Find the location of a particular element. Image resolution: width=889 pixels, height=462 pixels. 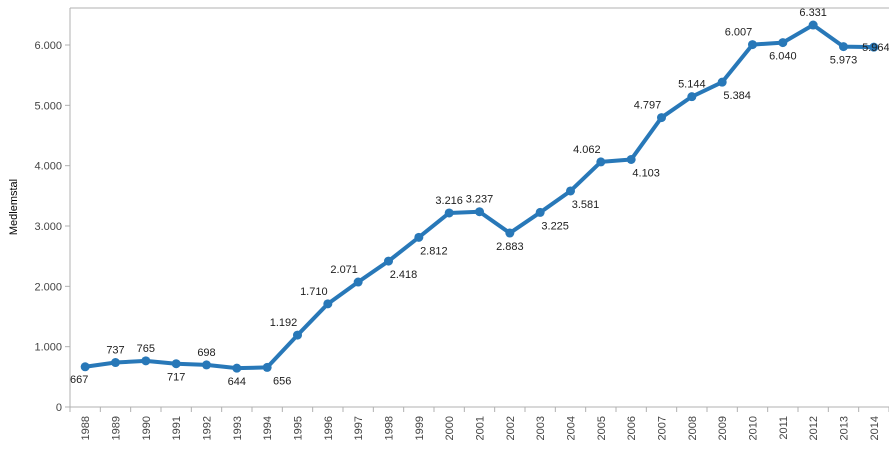

y-tick-label: 1.000 is located at coordinates (48, 348).